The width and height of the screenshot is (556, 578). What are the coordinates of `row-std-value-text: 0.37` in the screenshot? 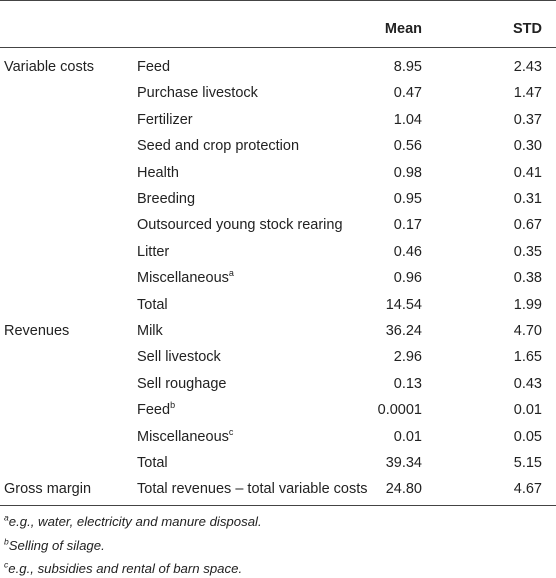 It's located at (527, 120).